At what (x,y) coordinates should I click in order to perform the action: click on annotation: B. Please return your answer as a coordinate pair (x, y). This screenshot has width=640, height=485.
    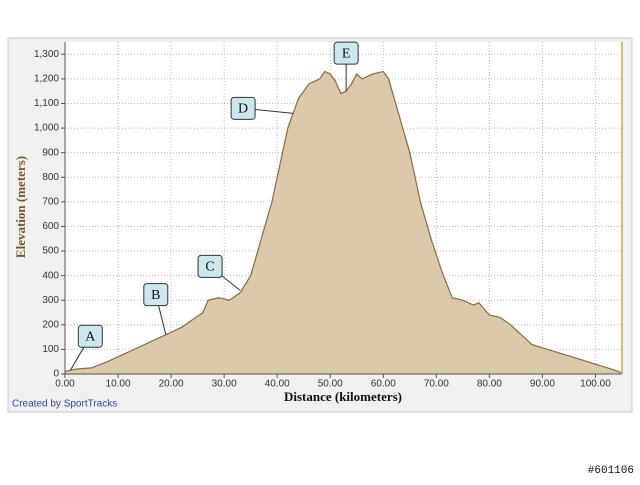
    Looking at the image, I should click on (156, 309).